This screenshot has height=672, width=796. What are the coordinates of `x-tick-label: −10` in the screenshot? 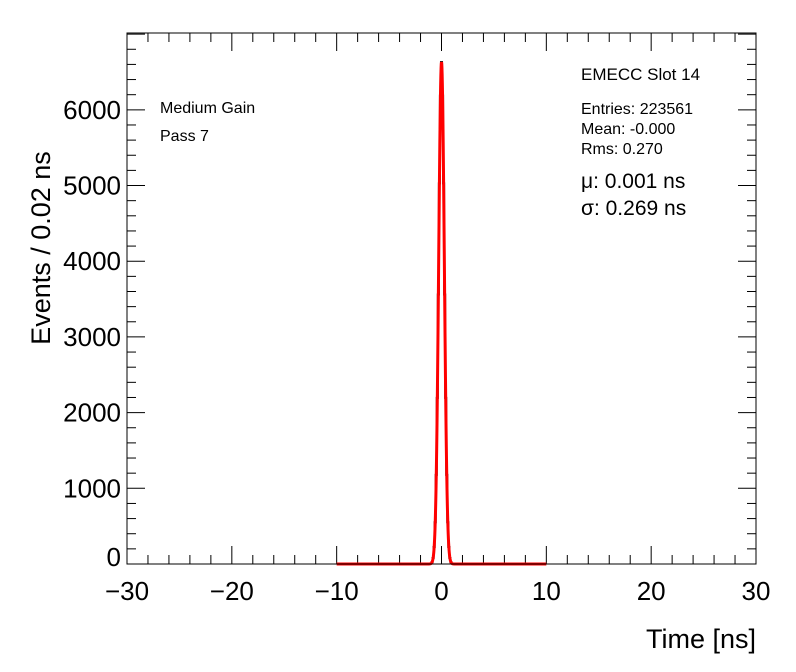 It's located at (337, 591).